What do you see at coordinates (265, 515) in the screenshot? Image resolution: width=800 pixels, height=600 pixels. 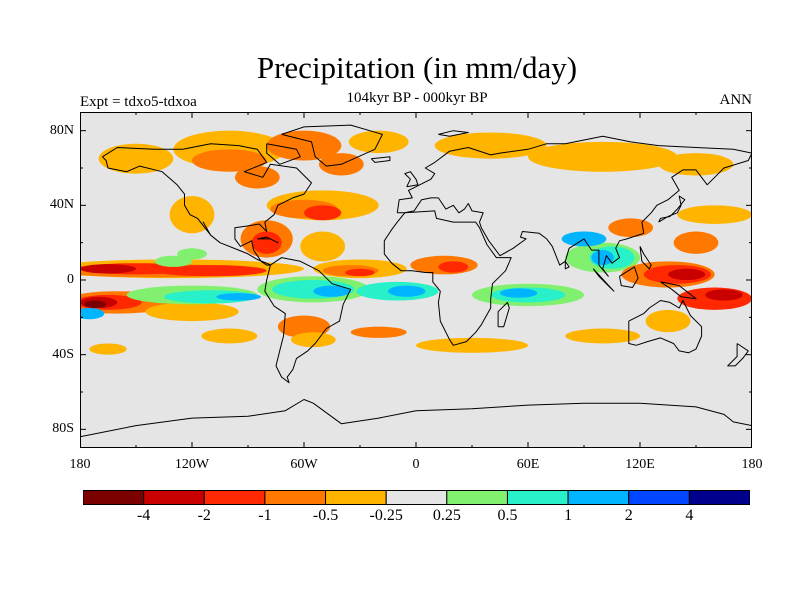 I see `colorbar-label: -1` at bounding box center [265, 515].